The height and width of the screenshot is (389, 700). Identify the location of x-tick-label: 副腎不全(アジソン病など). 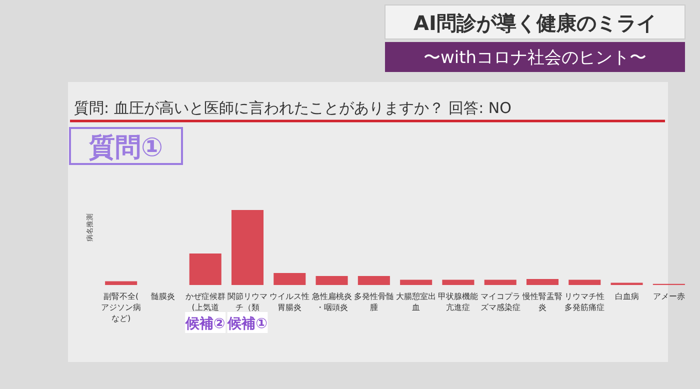
(121, 307).